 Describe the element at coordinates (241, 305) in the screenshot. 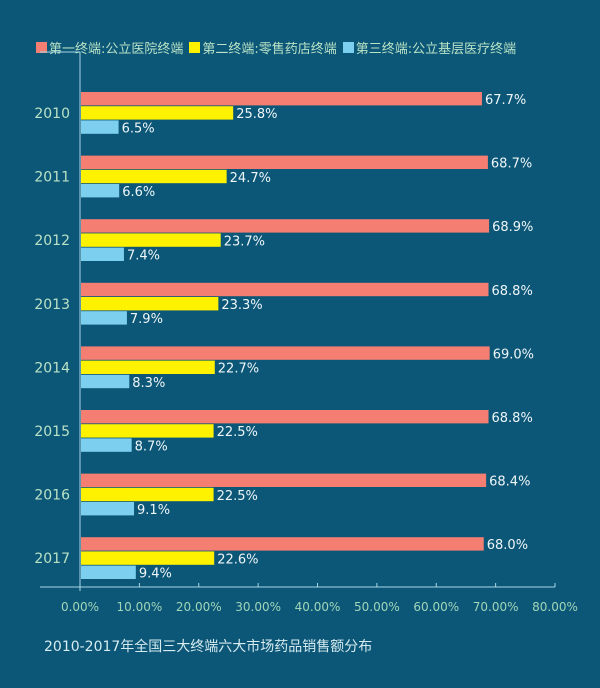

I see `data-label: 23.3%` at that location.